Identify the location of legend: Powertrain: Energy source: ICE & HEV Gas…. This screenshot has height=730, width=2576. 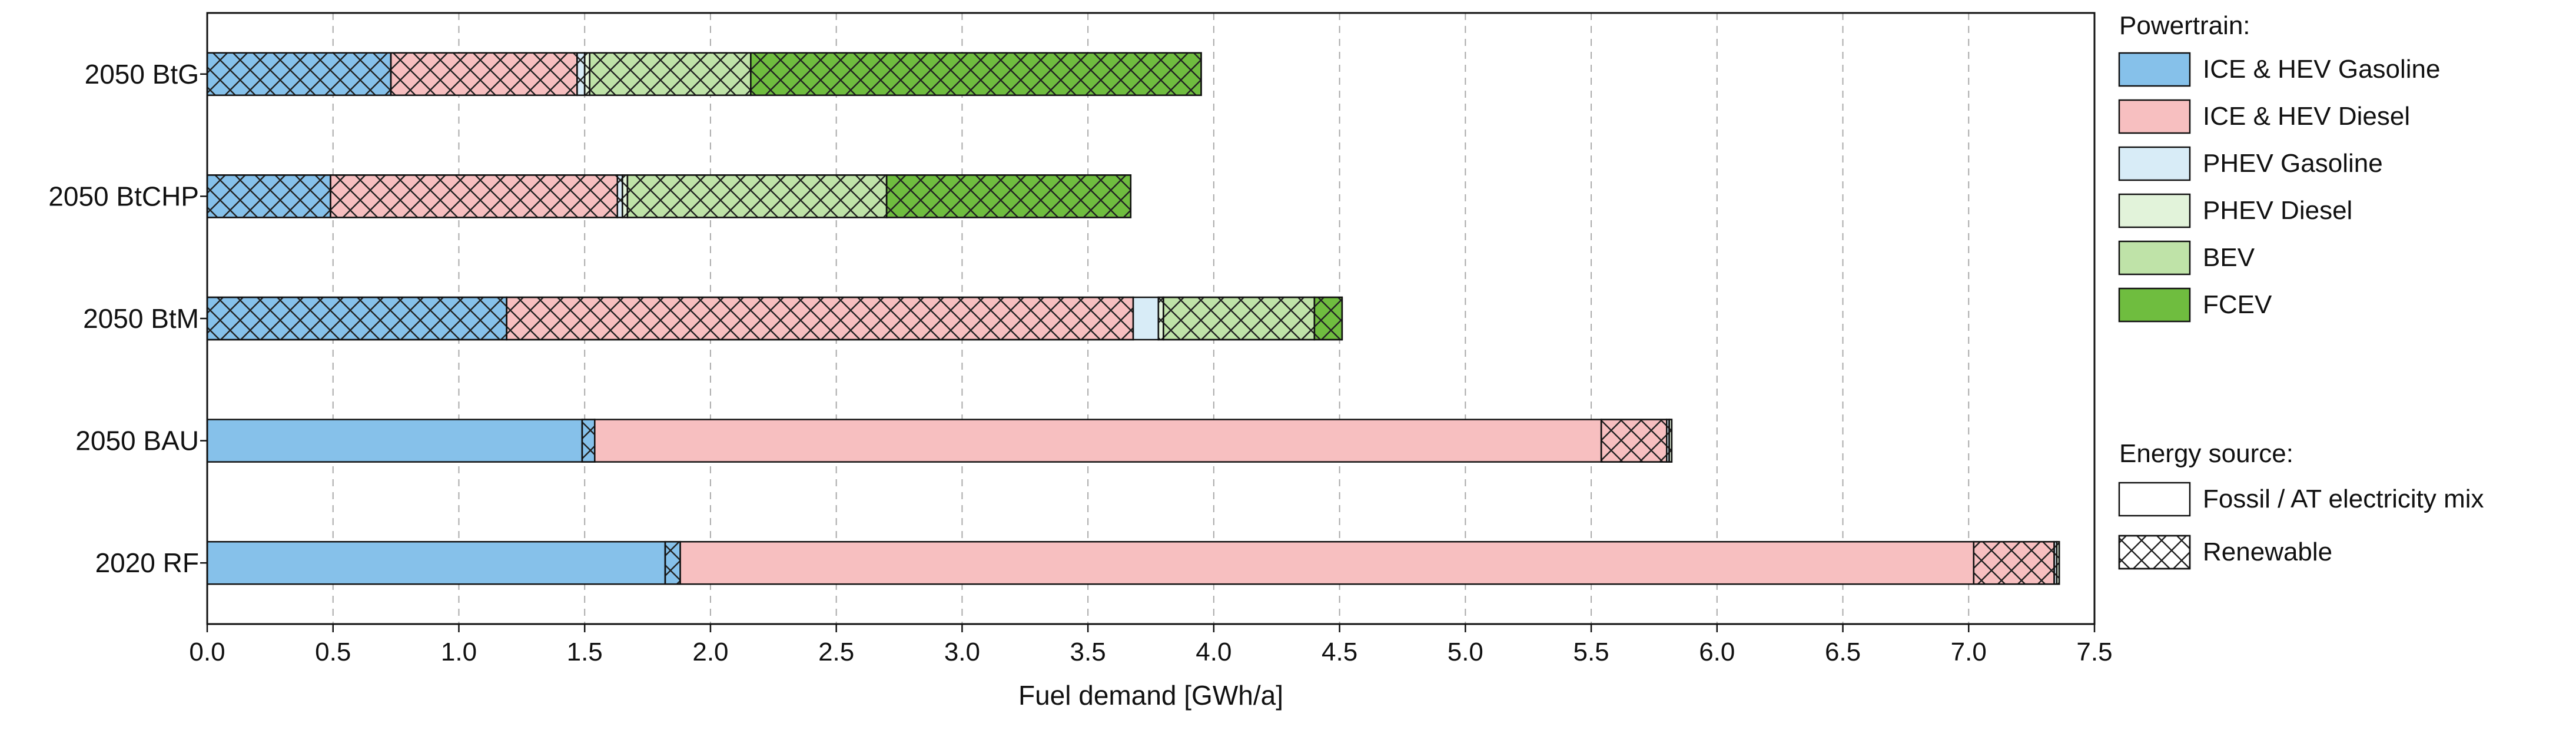
(2301, 290).